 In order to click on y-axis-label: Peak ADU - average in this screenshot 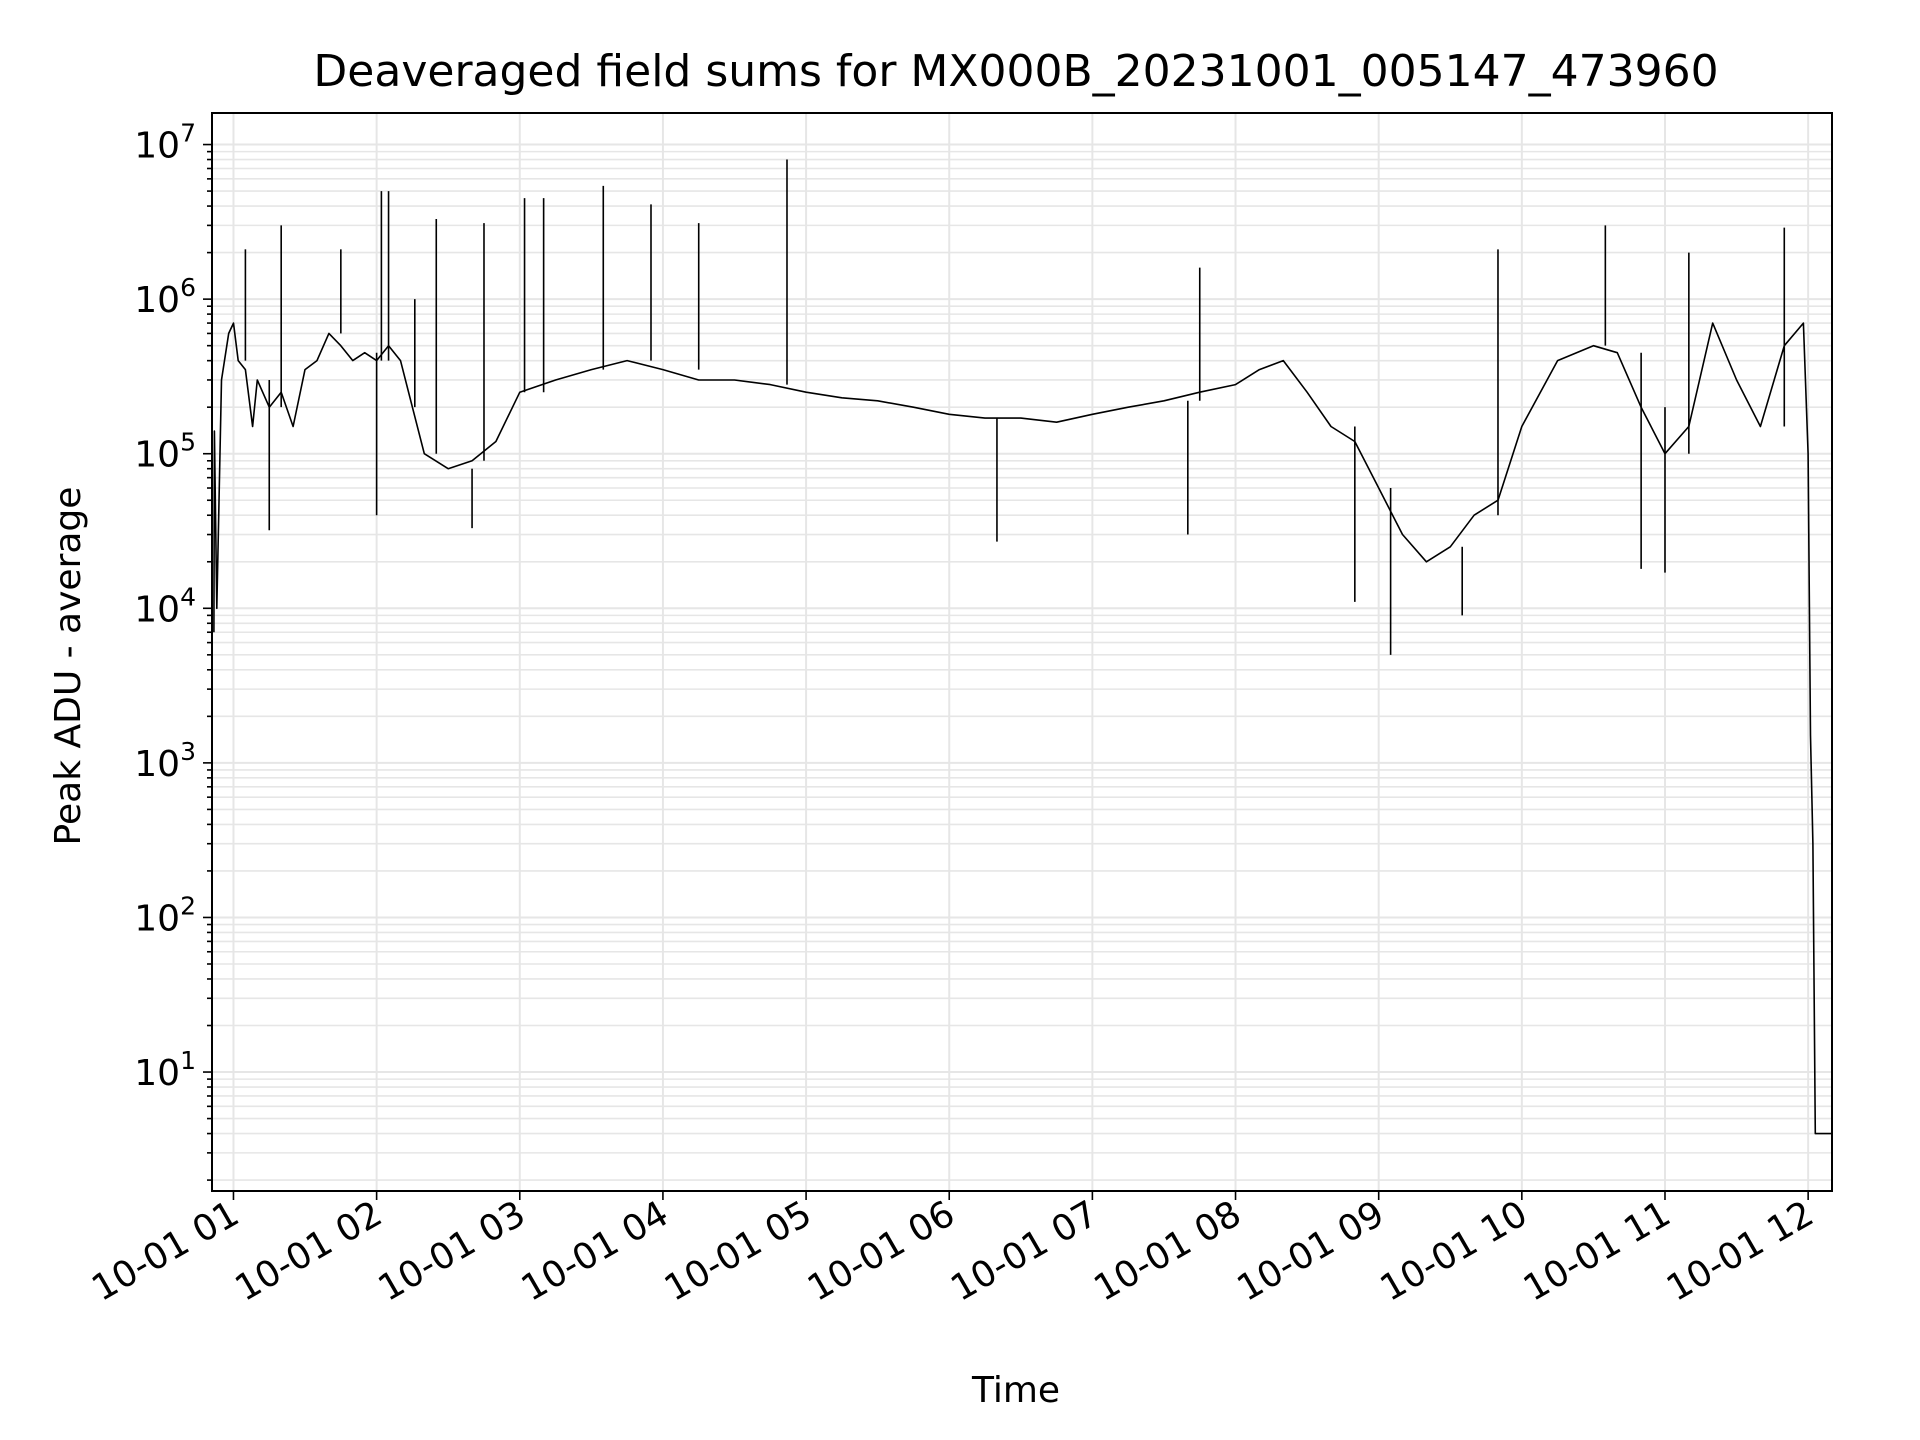, I will do `click(68, 666)`.